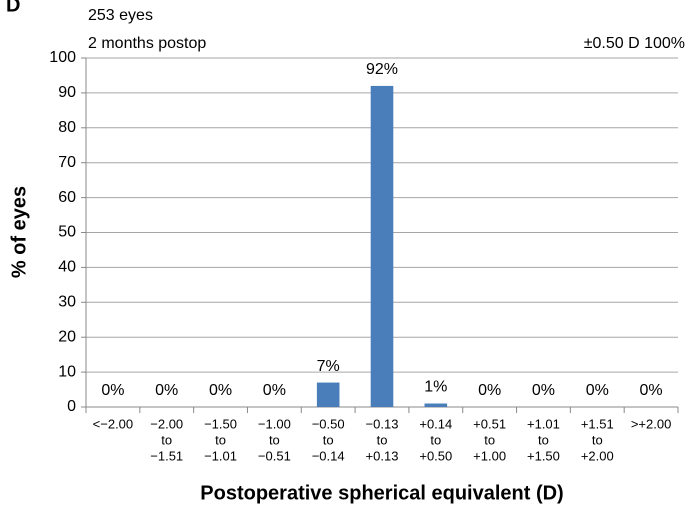  What do you see at coordinates (435, 455) in the screenshot?
I see `x-tick-label: +0.50` at bounding box center [435, 455].